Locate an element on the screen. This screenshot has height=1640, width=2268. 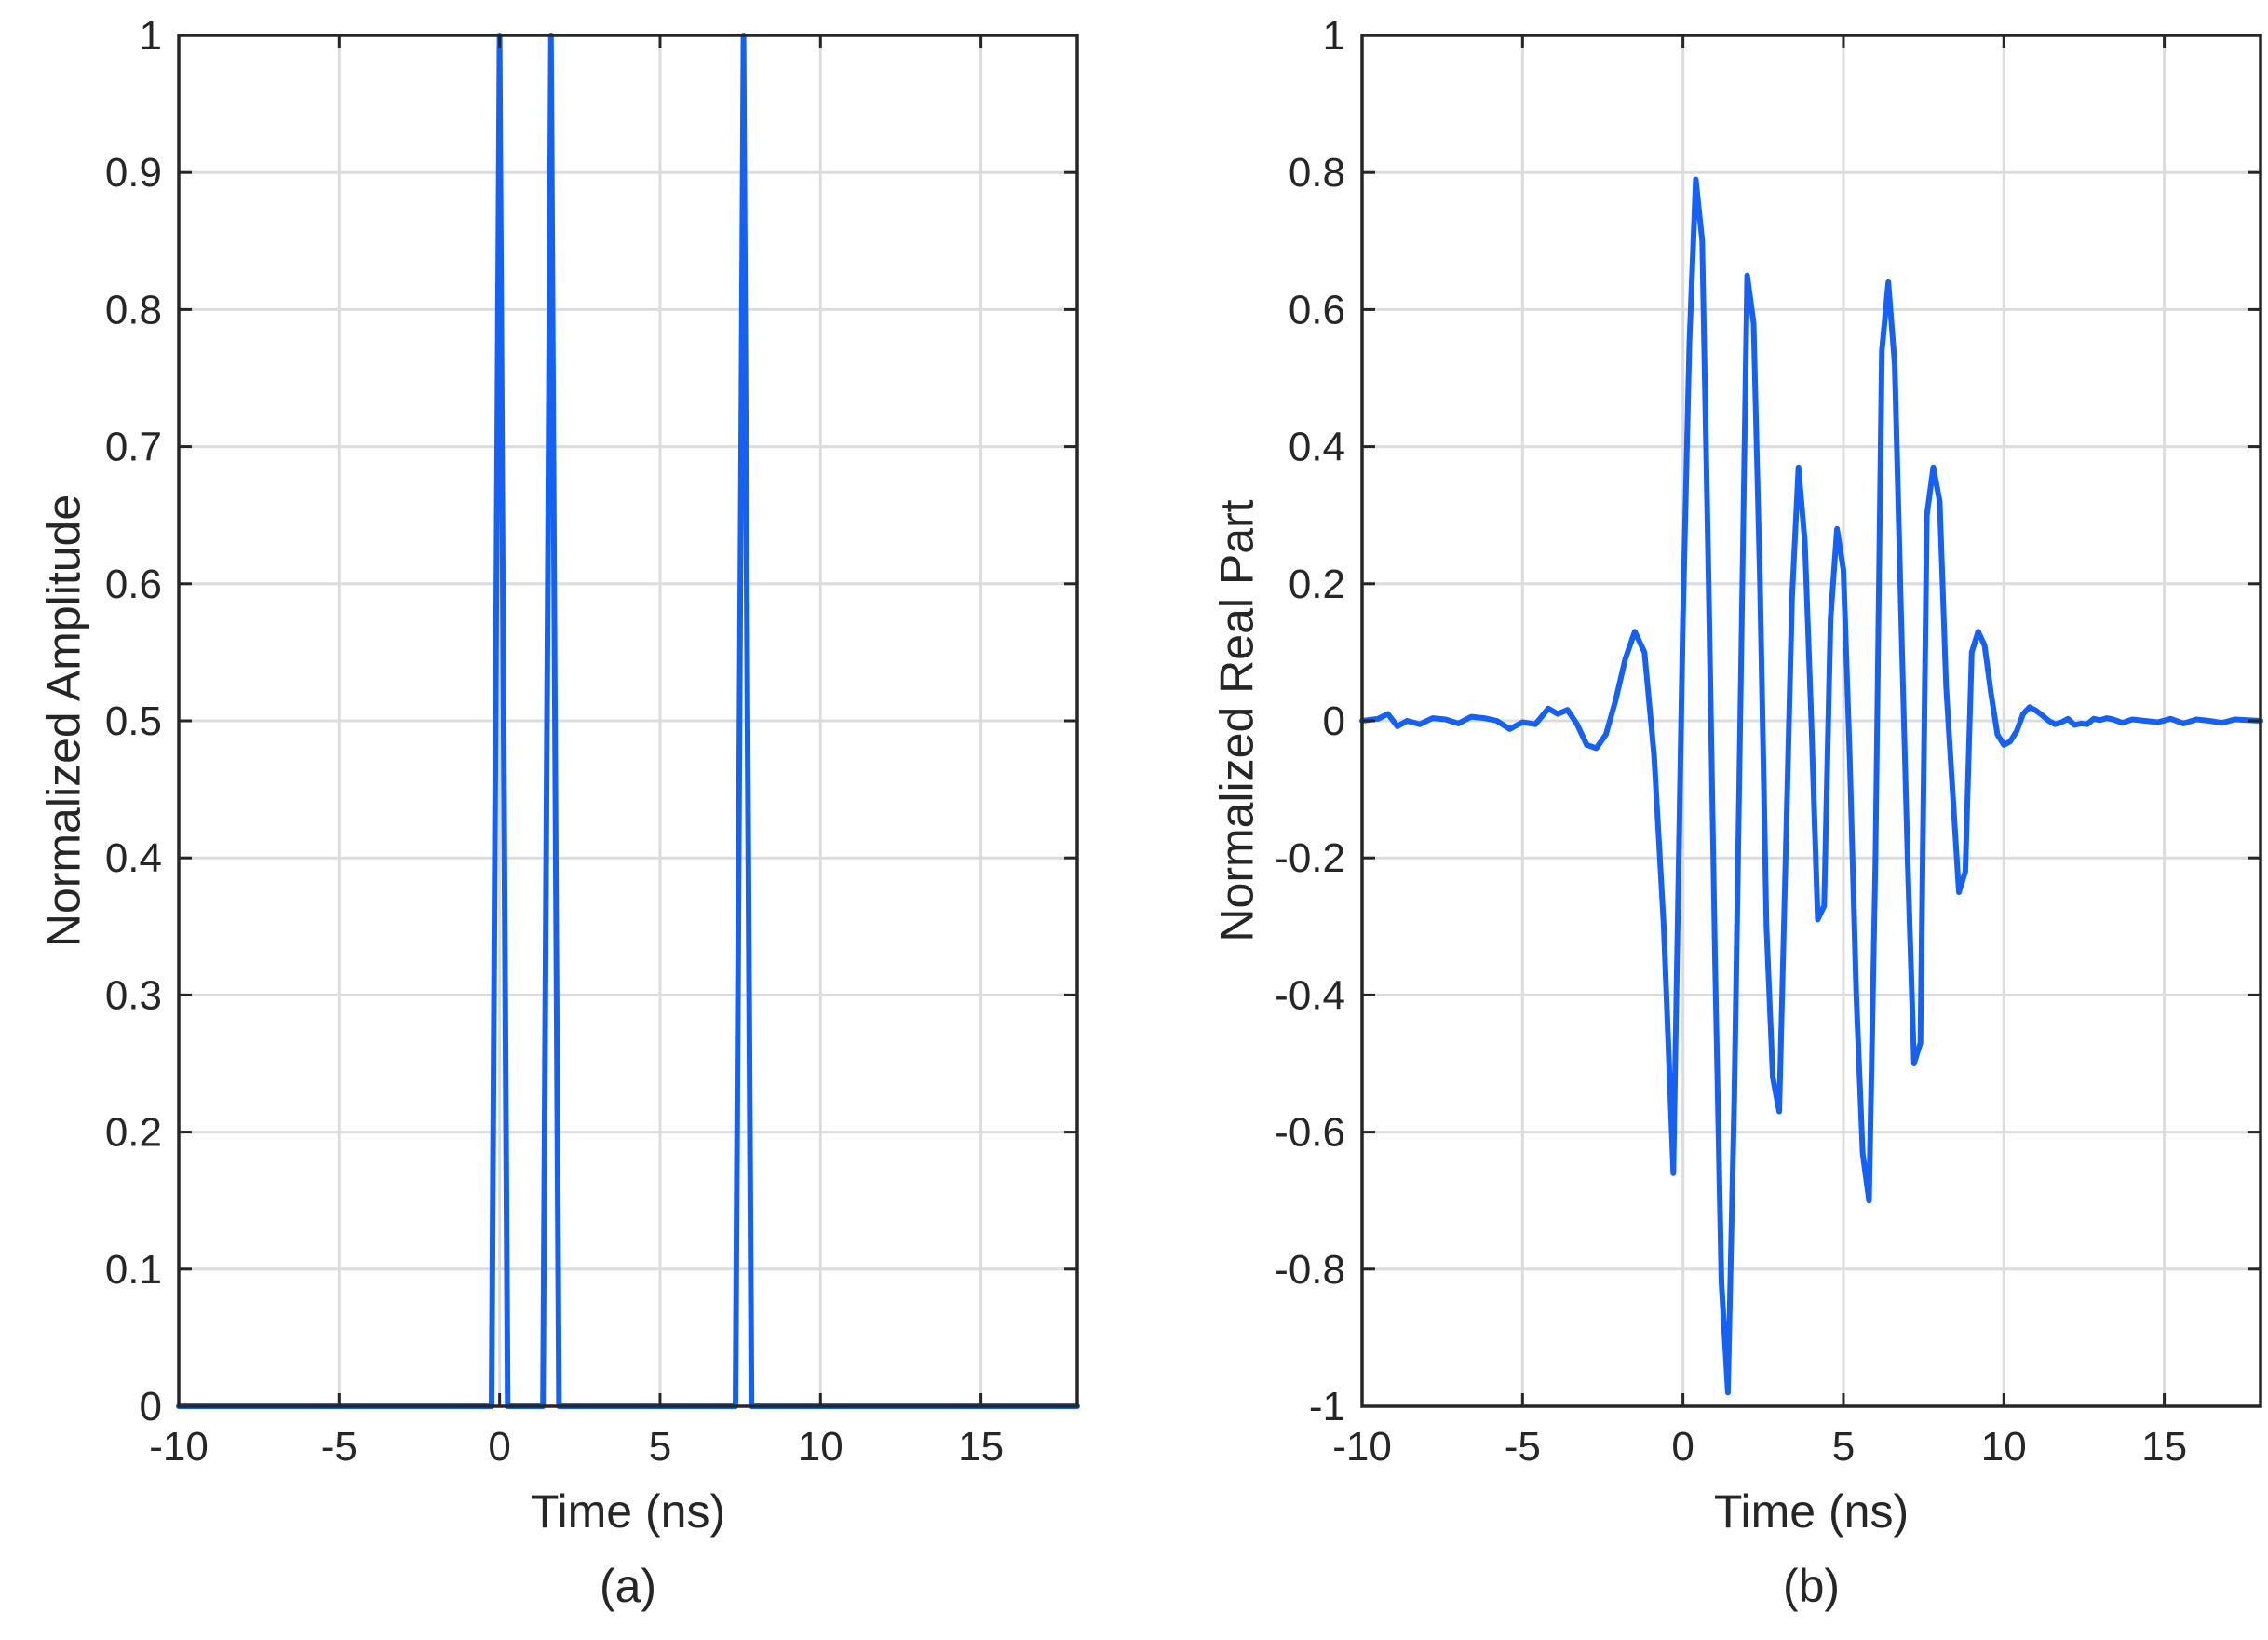
panel-b-x-tick-label: 15 is located at coordinates (2164, 1447).